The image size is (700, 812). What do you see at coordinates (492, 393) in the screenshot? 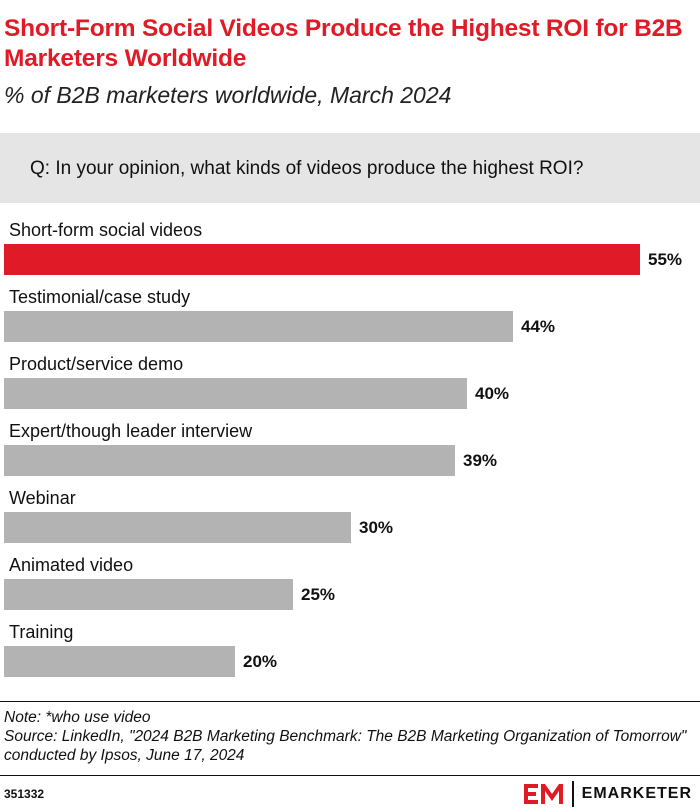
I see `bar-value-label: 40%` at bounding box center [492, 393].